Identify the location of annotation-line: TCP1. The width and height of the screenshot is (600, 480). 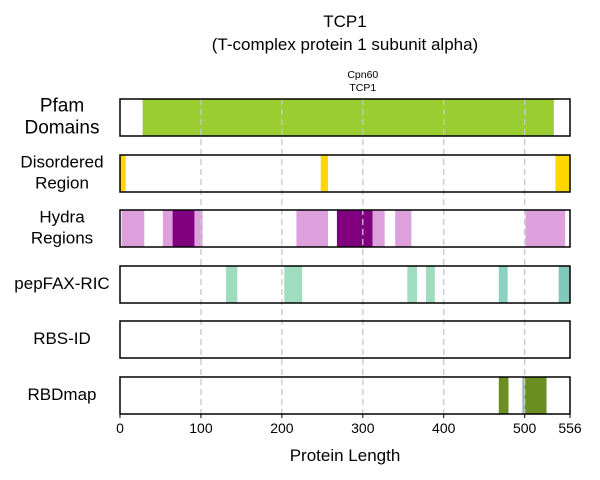
(362, 88).